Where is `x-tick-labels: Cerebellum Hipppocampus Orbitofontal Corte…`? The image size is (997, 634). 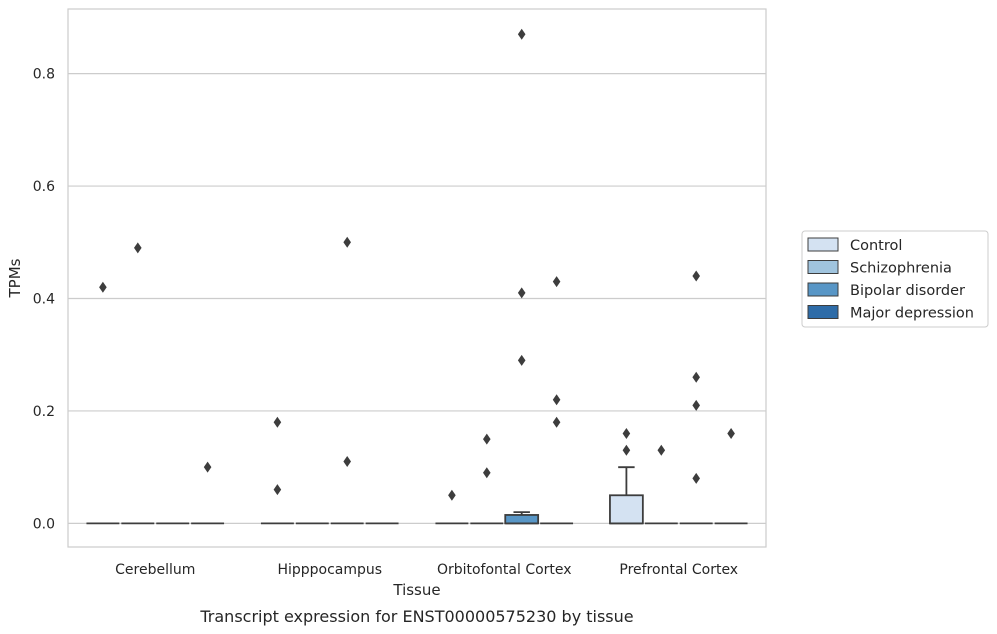
x-tick-labels: Cerebellum Hipppocampus Orbitofontal Corte… is located at coordinates (426, 570).